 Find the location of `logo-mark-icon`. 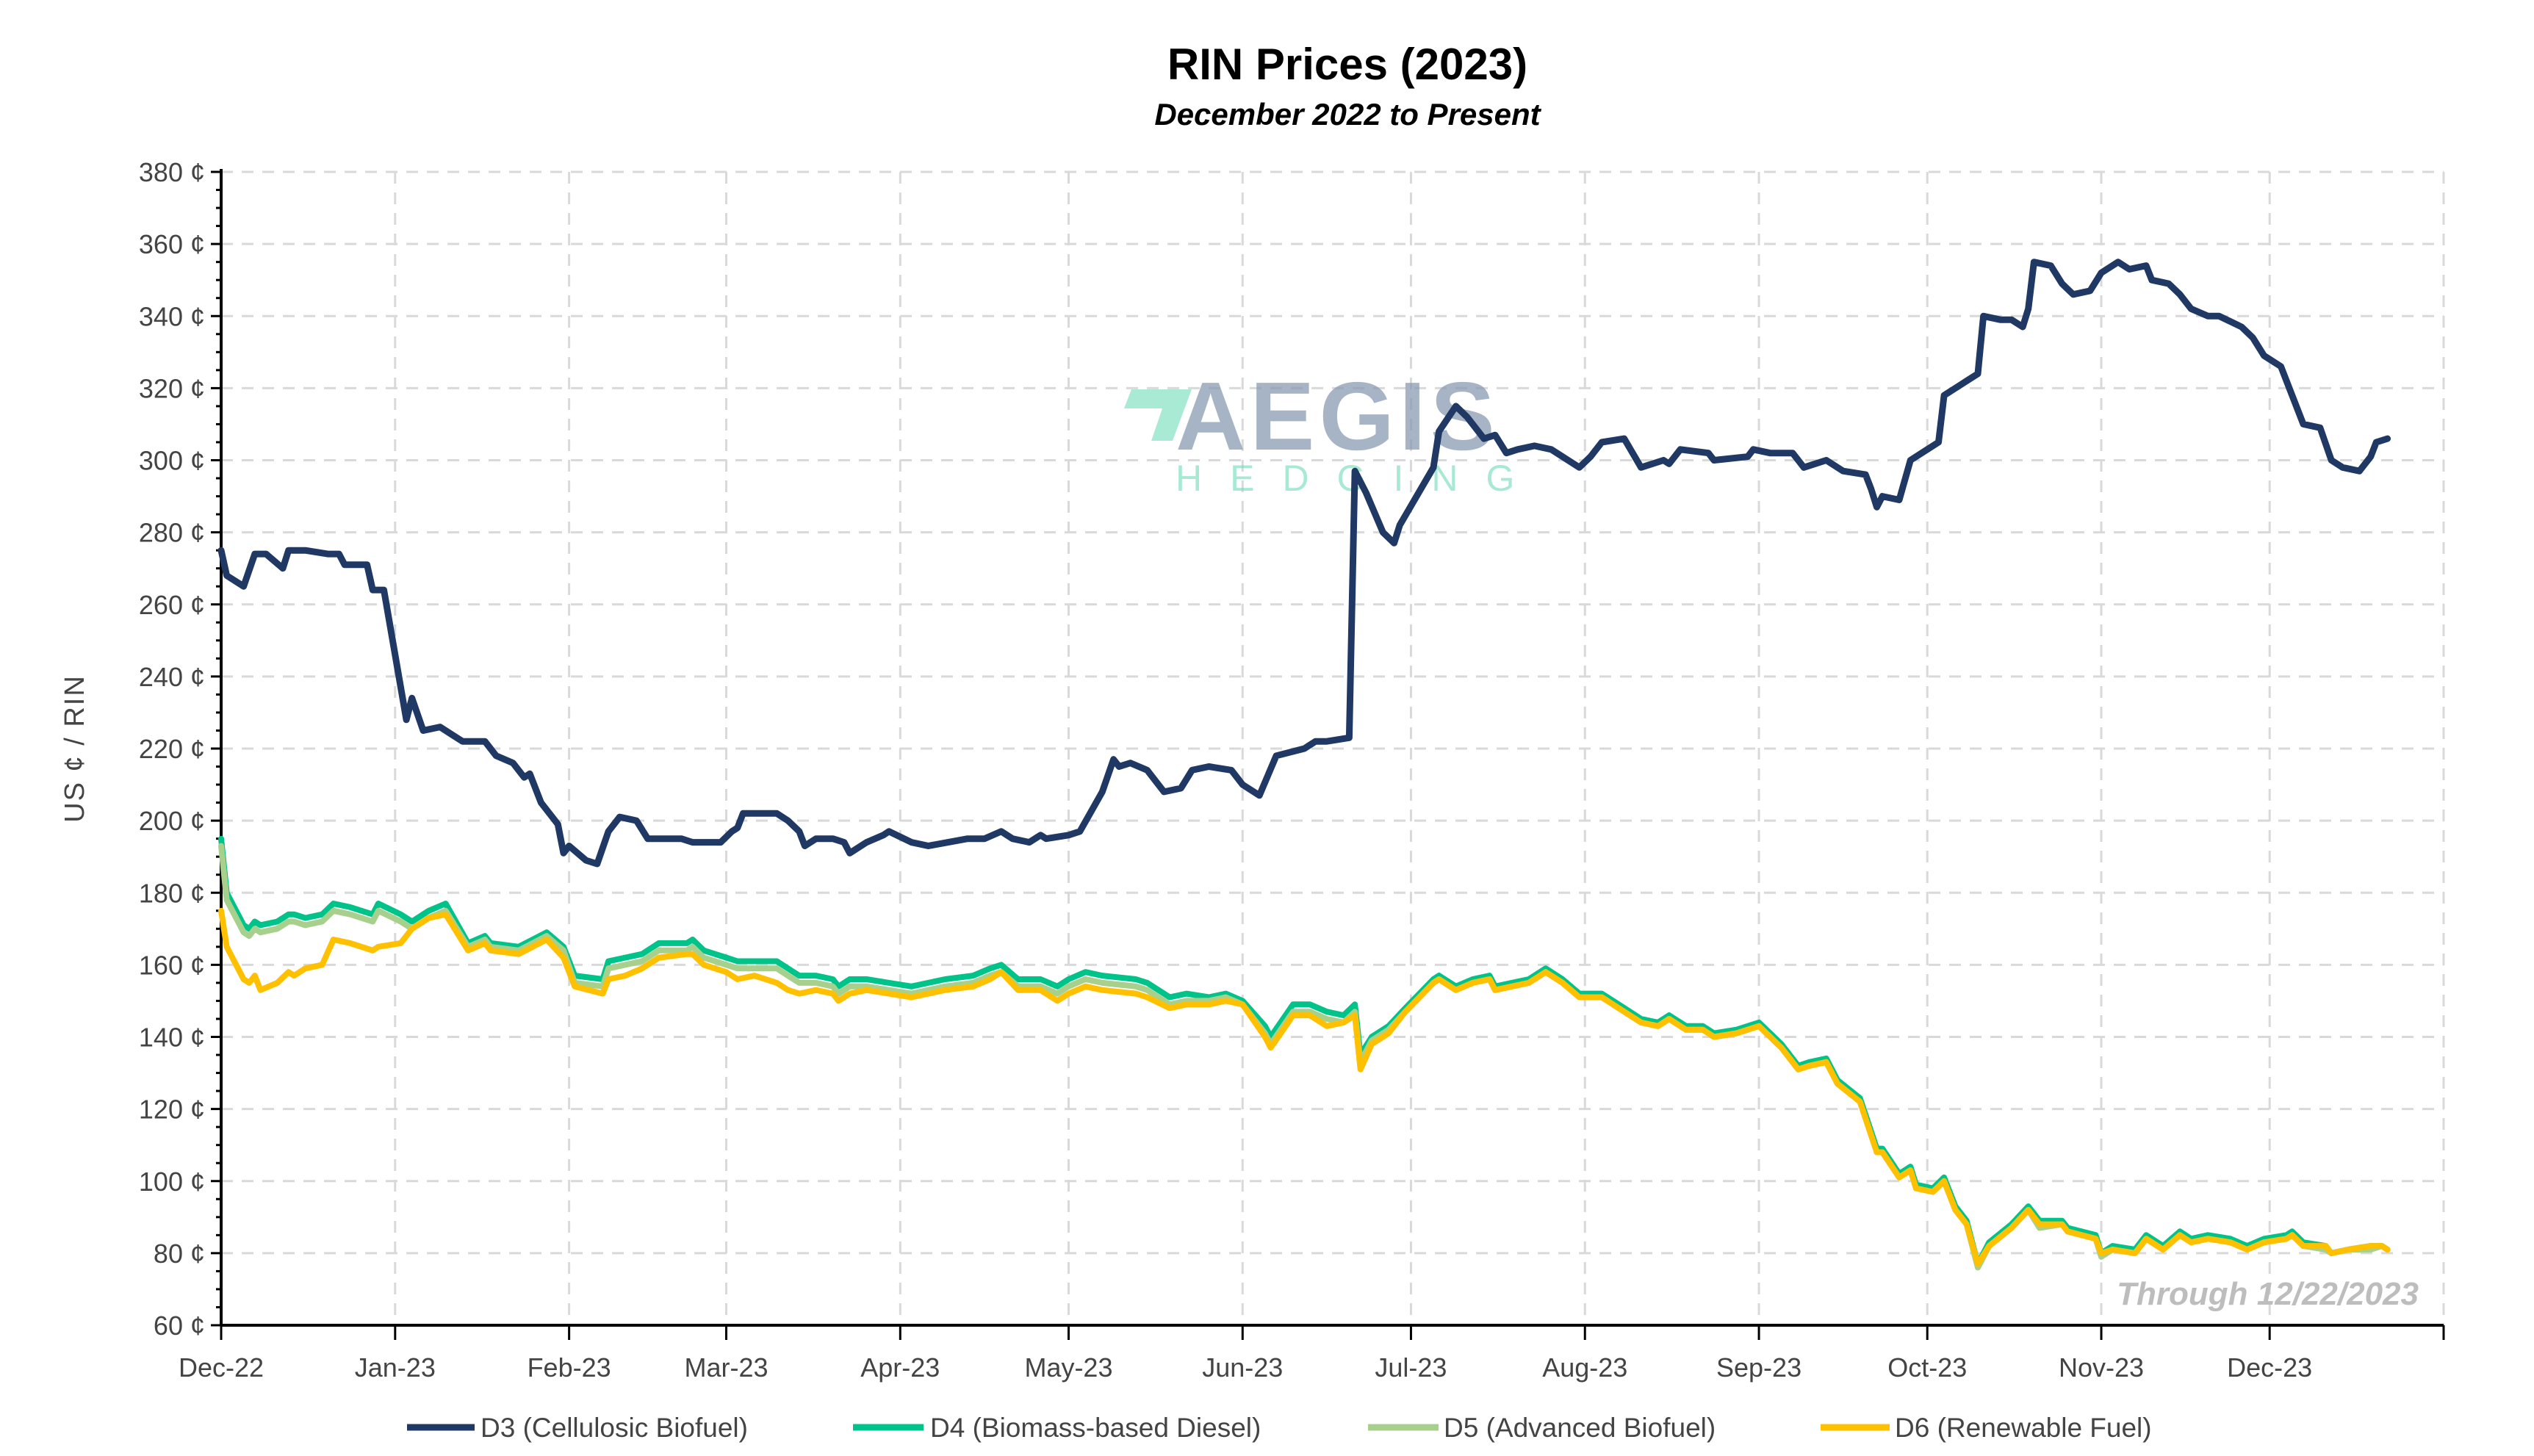

logo-mark-icon is located at coordinates (1158, 415).